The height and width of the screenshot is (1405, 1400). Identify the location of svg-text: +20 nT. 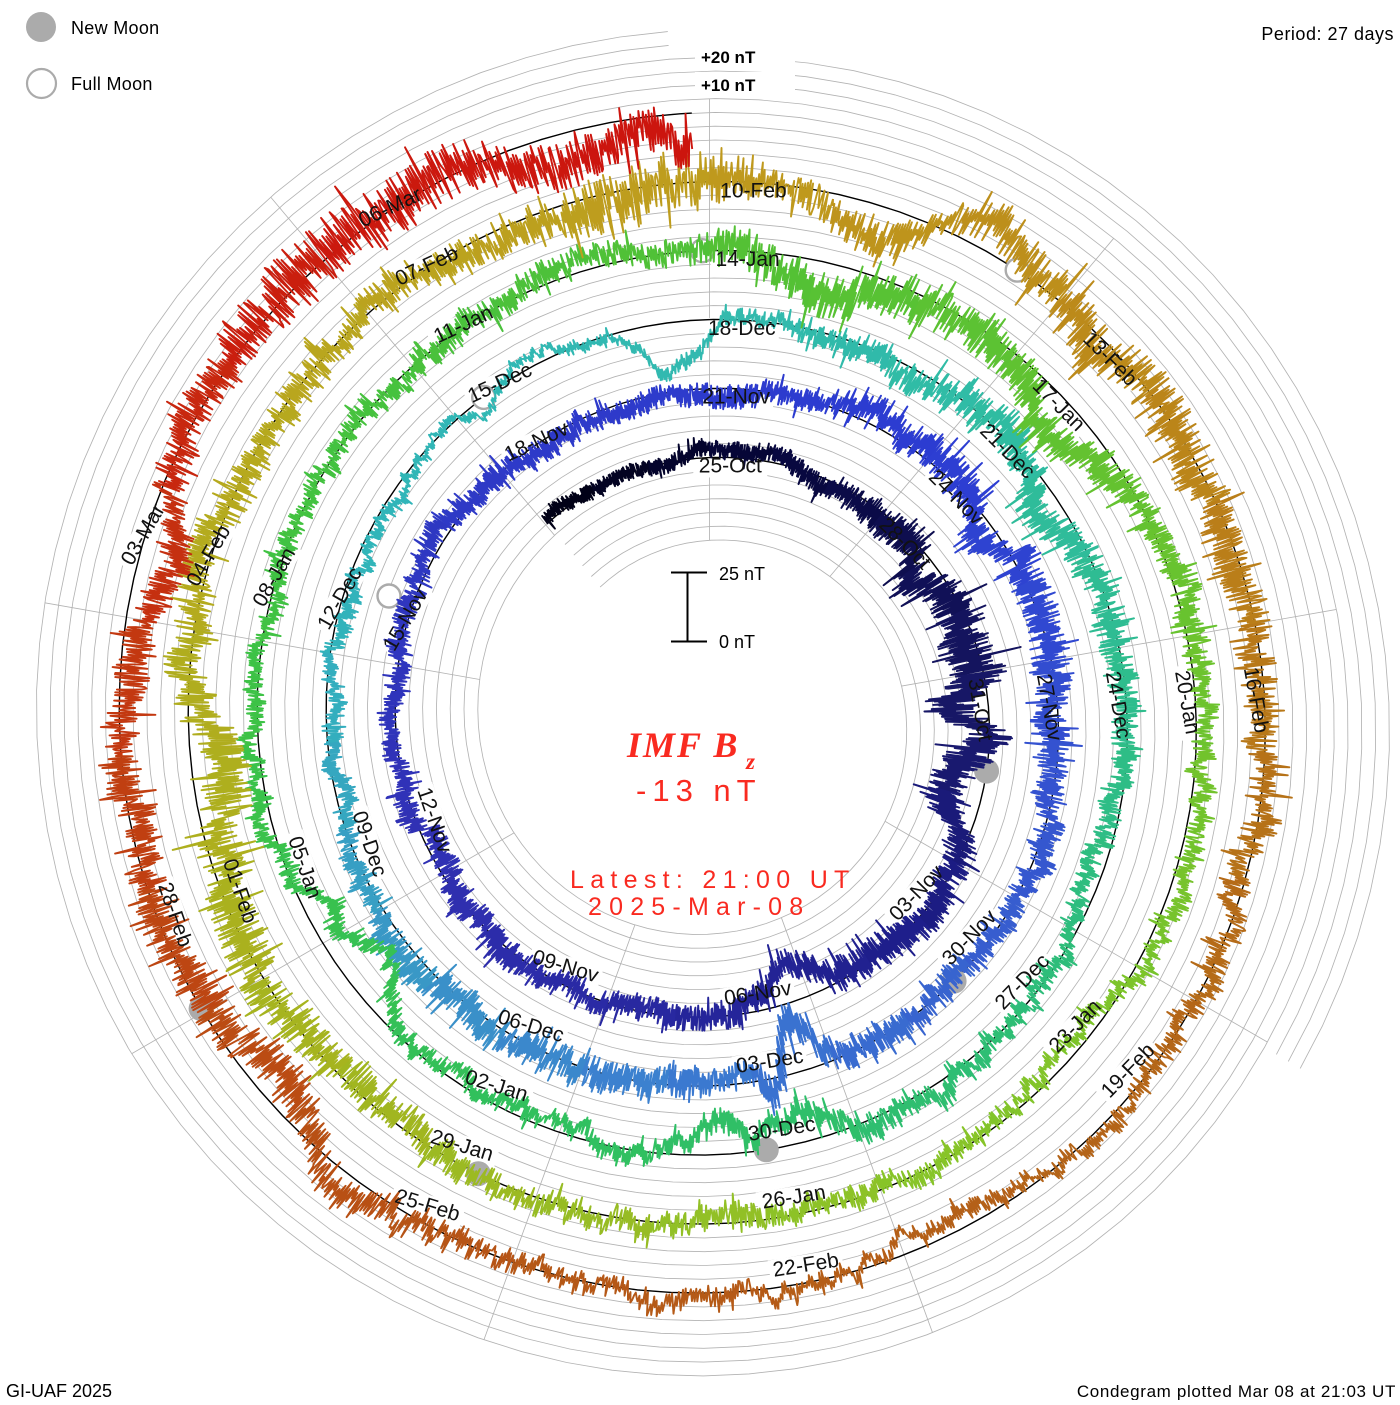
(728, 57).